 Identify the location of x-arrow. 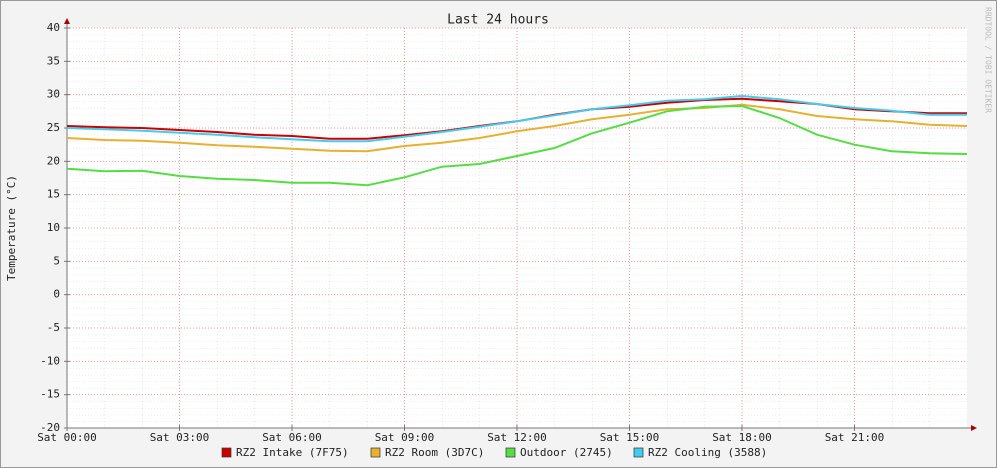
(974, 428).